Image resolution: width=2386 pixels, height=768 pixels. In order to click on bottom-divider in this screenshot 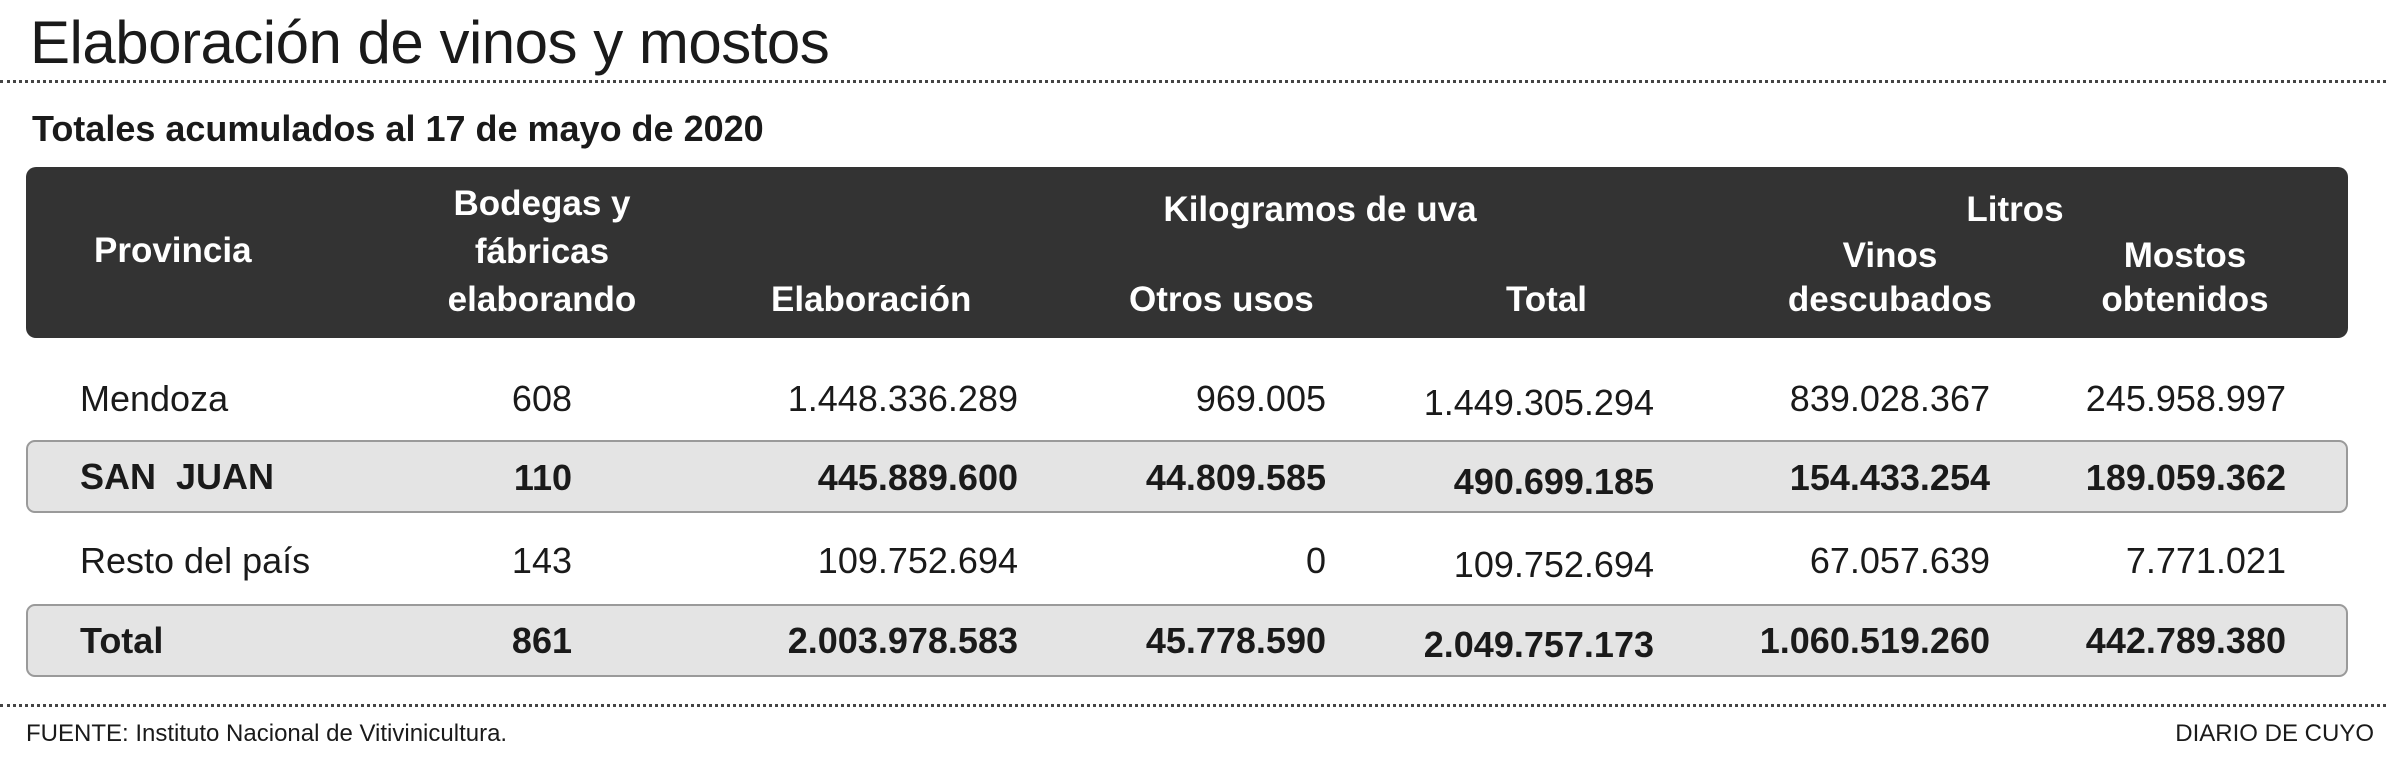, I will do `click(1193, 705)`.